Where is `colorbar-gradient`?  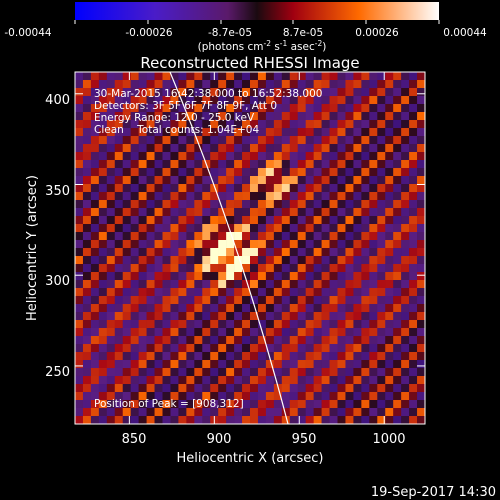 colorbar-gradient is located at coordinates (257, 11).